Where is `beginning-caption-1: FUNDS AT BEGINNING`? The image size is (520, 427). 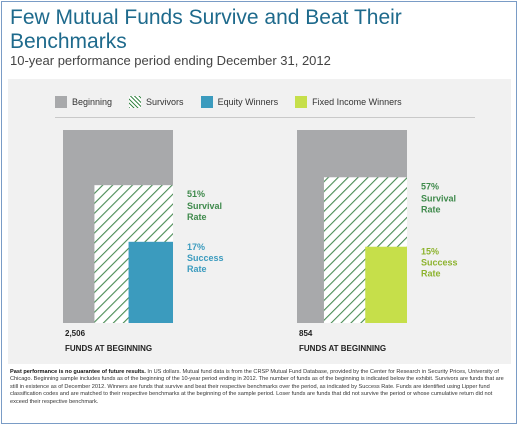 beginning-caption-1: FUNDS AT BEGINNING is located at coordinates (108, 348).